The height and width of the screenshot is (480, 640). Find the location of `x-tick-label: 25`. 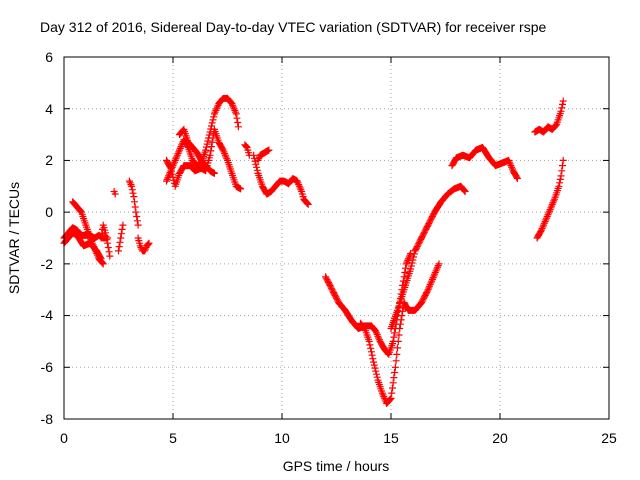

x-tick-label: 25 is located at coordinates (609, 438).